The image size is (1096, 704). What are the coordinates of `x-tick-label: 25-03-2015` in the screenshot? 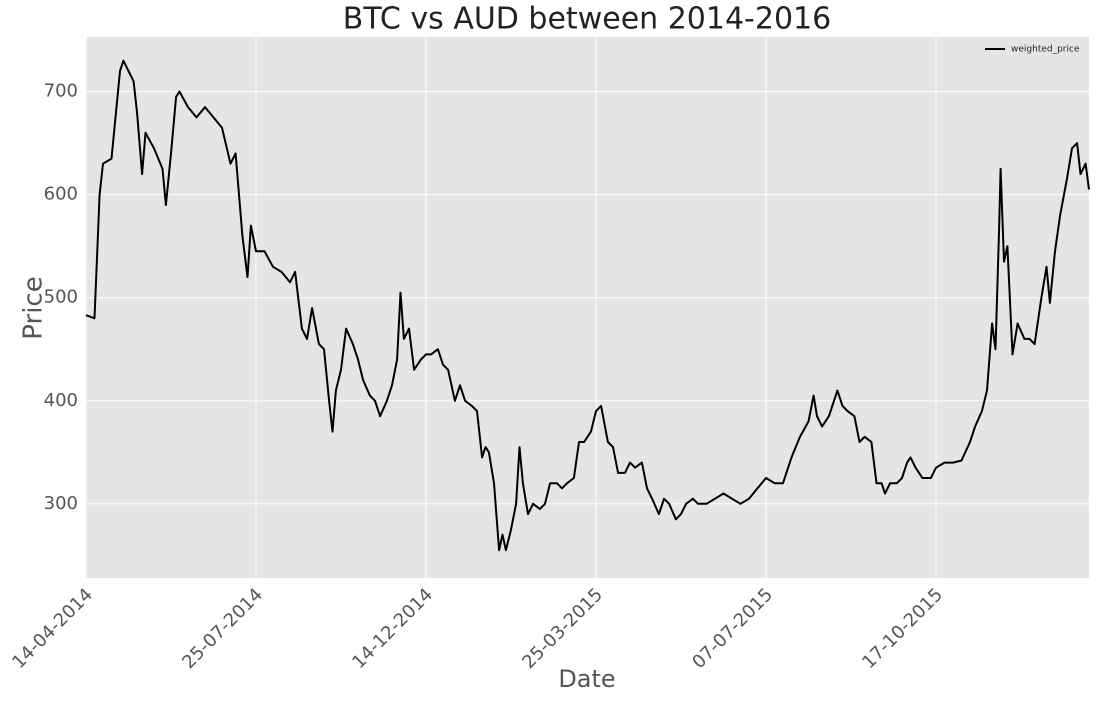 It's located at (562, 628).